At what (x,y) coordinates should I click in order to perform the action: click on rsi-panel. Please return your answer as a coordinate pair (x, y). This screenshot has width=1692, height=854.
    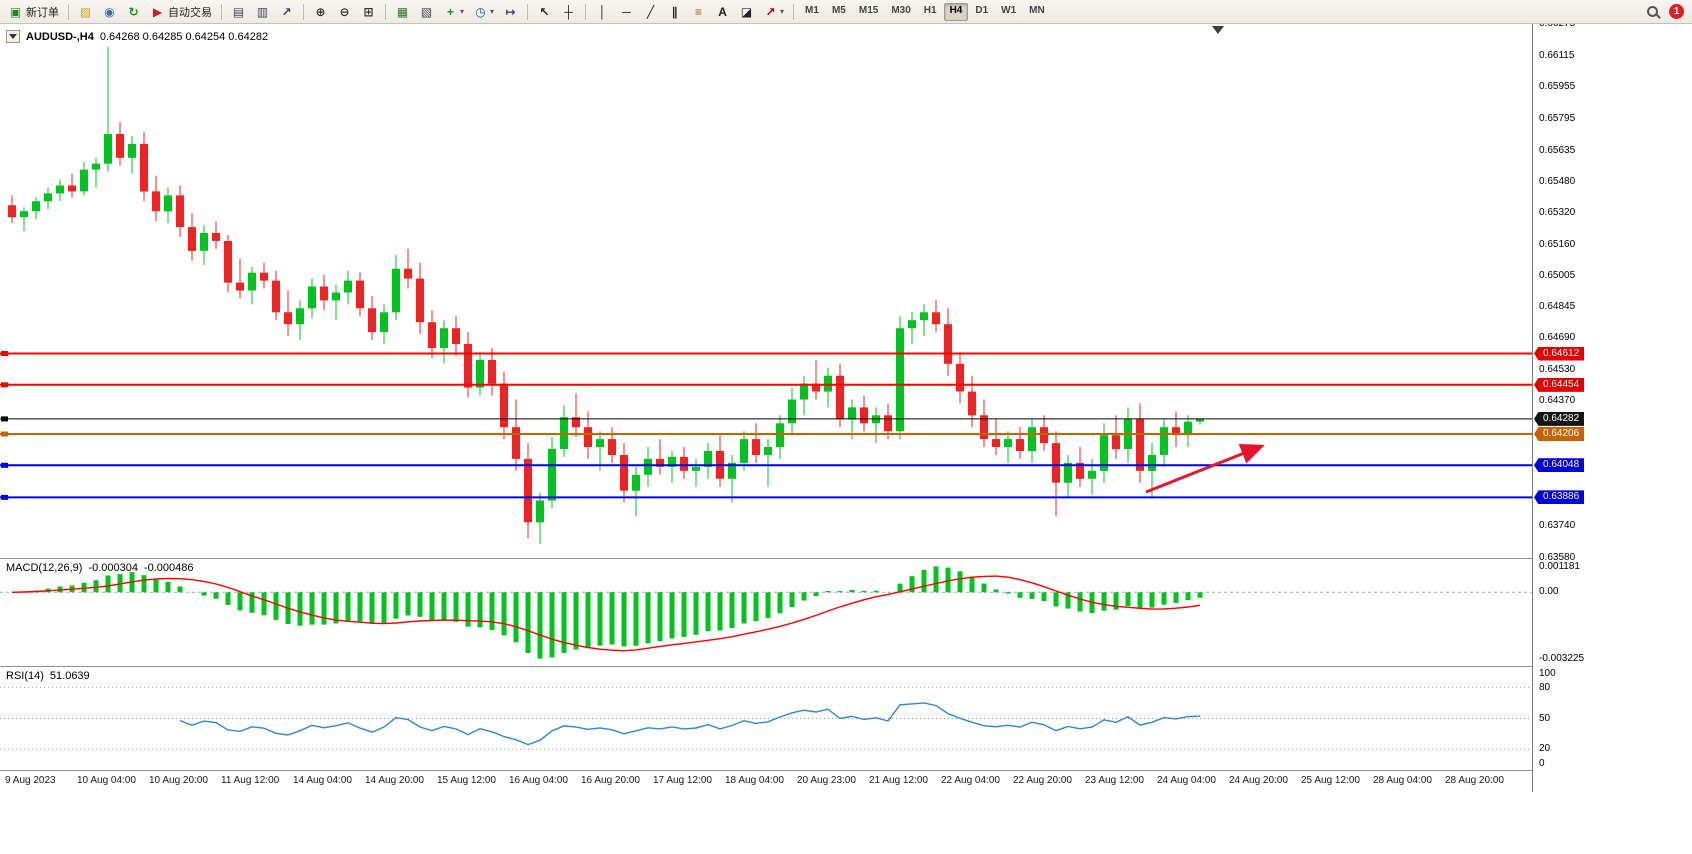
    Looking at the image, I should click on (766, 718).